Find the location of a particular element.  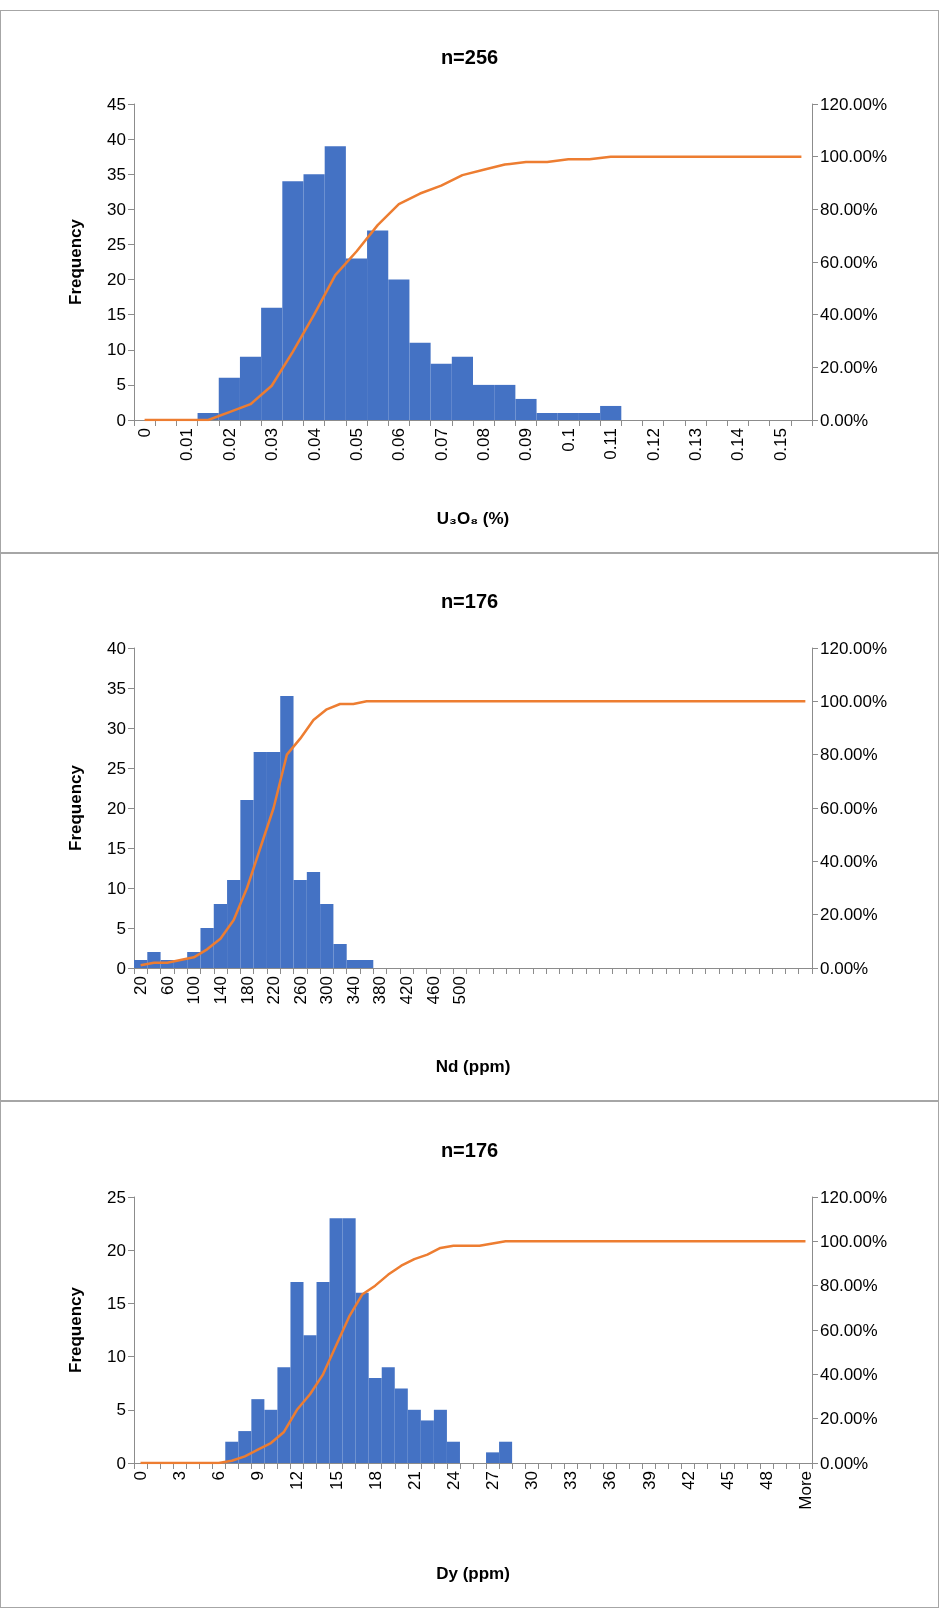

x-tick-label: 460 is located at coordinates (433, 990).